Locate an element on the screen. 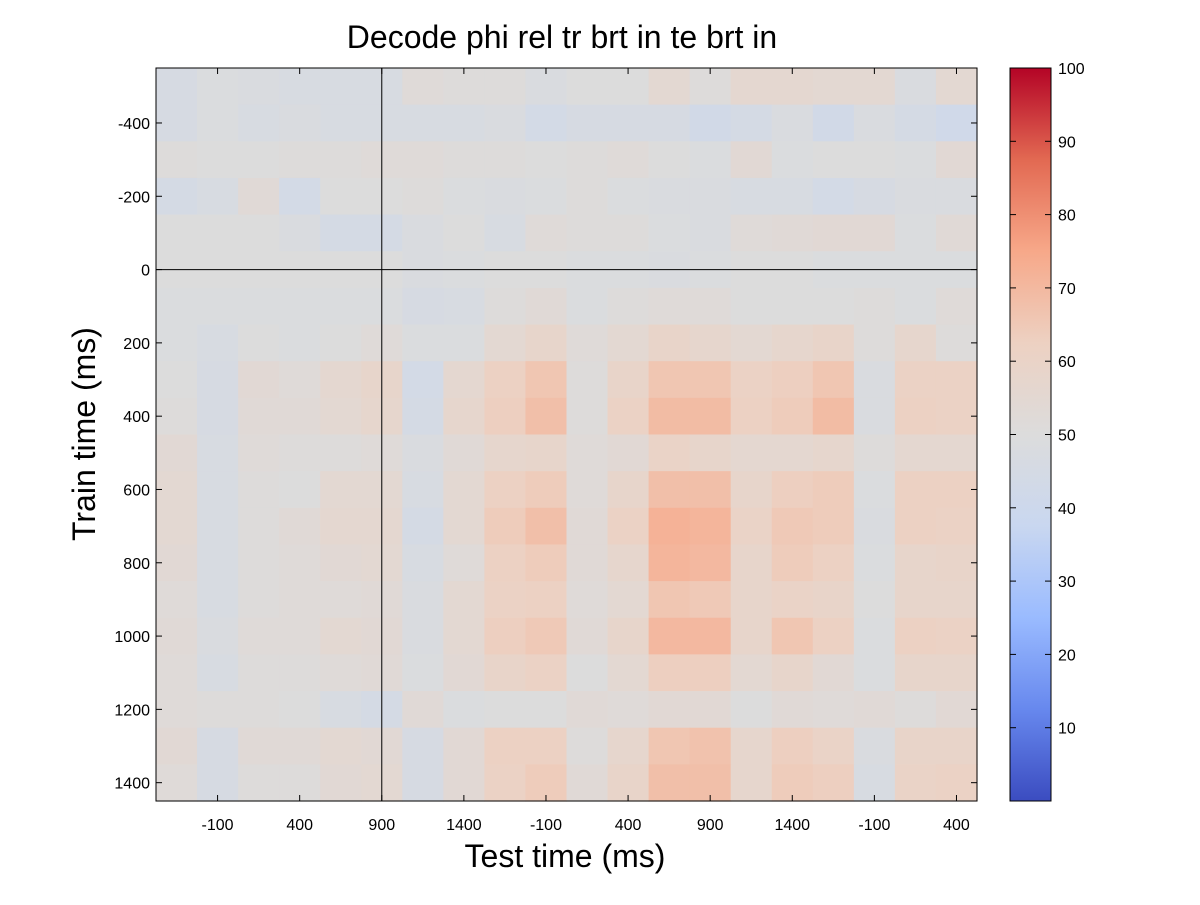 This screenshot has width=1200, height=905. colorbar-tick-label: 80 is located at coordinates (1067, 216).